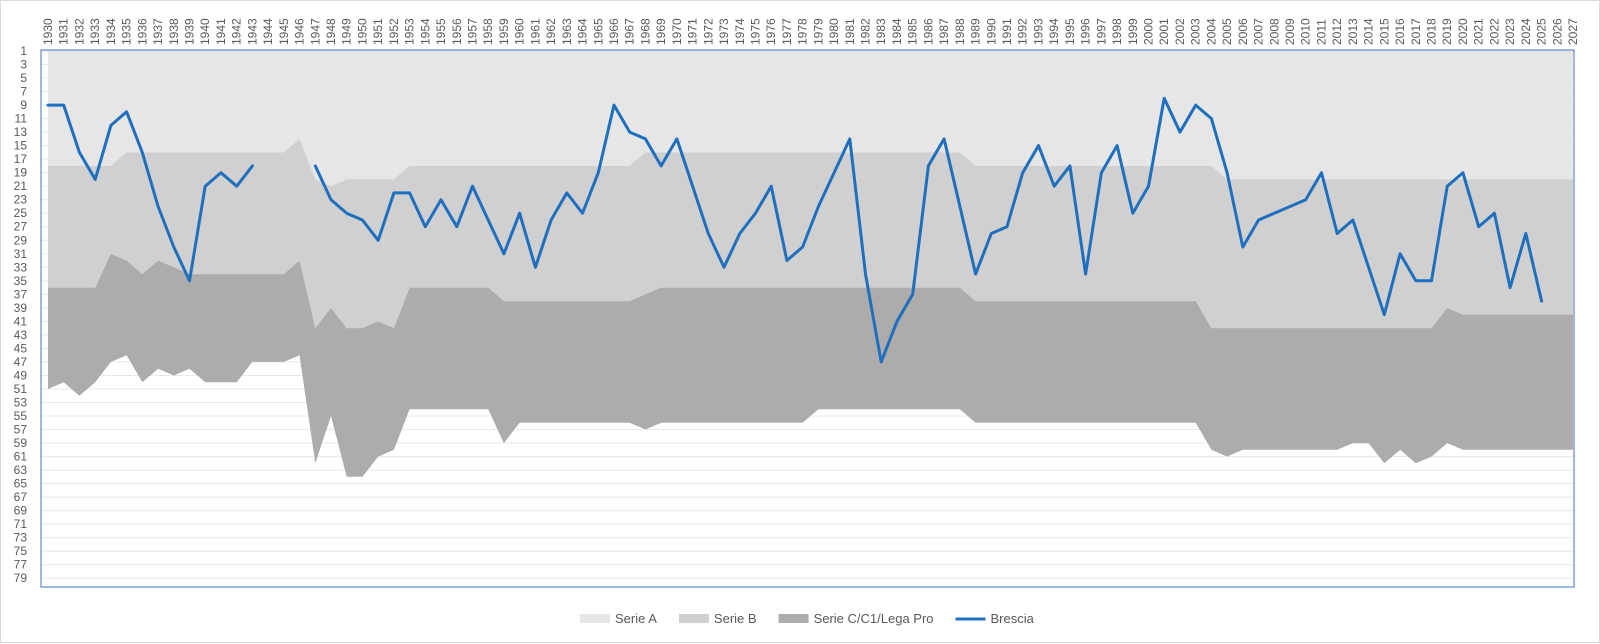  What do you see at coordinates (21, 146) in the screenshot?
I see `y-tick-label: 15` at bounding box center [21, 146].